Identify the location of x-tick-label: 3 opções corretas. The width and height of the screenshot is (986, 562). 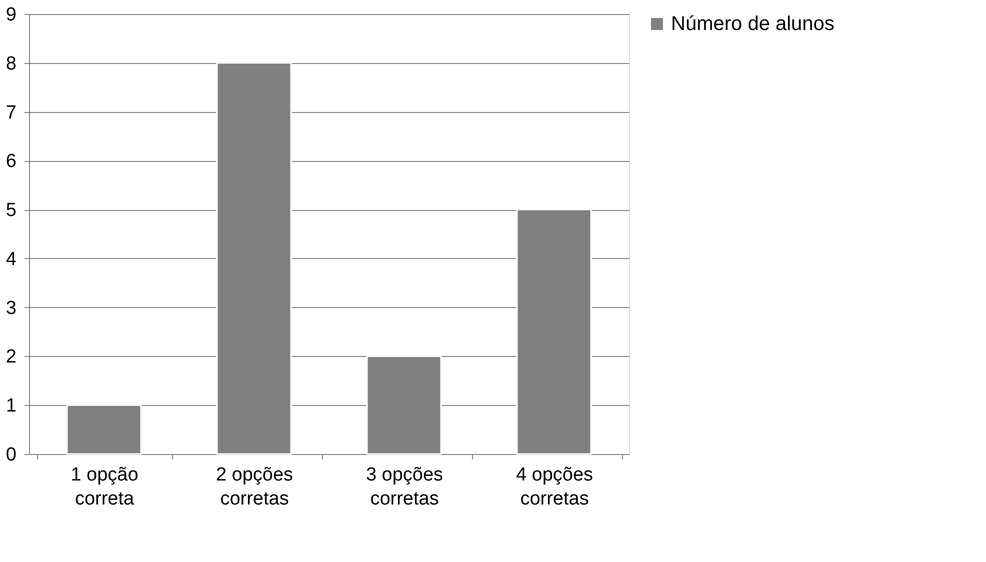
(405, 487).